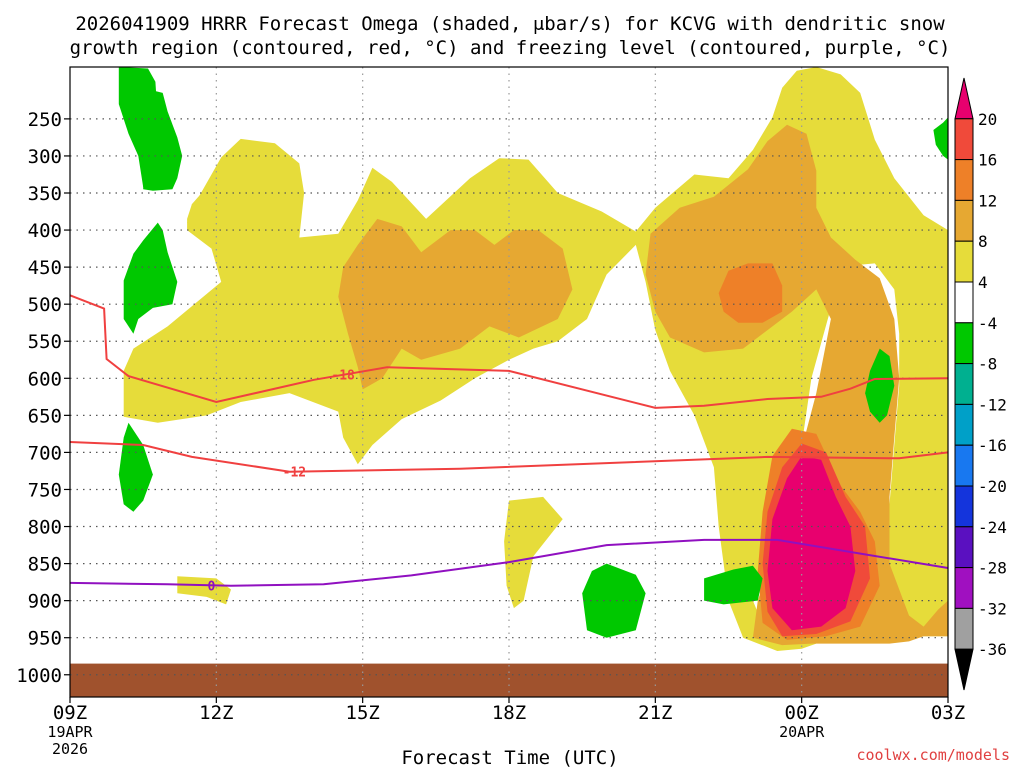 The image size is (1024, 768). Describe the element at coordinates (45, 639) in the screenshot. I see `y-tick-label: 950` at that location.